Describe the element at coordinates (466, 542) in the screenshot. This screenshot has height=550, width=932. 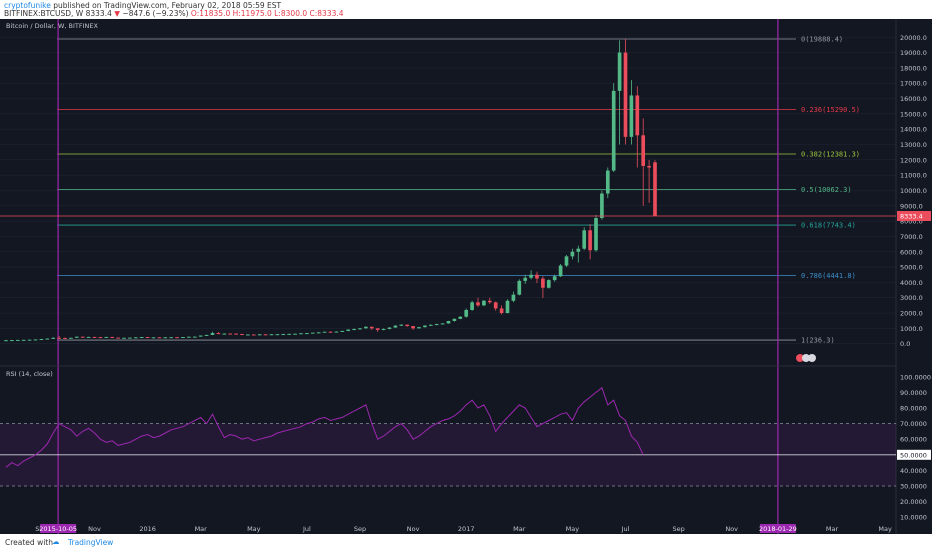
I see `footer: Created with ☁ TradingView` at that location.